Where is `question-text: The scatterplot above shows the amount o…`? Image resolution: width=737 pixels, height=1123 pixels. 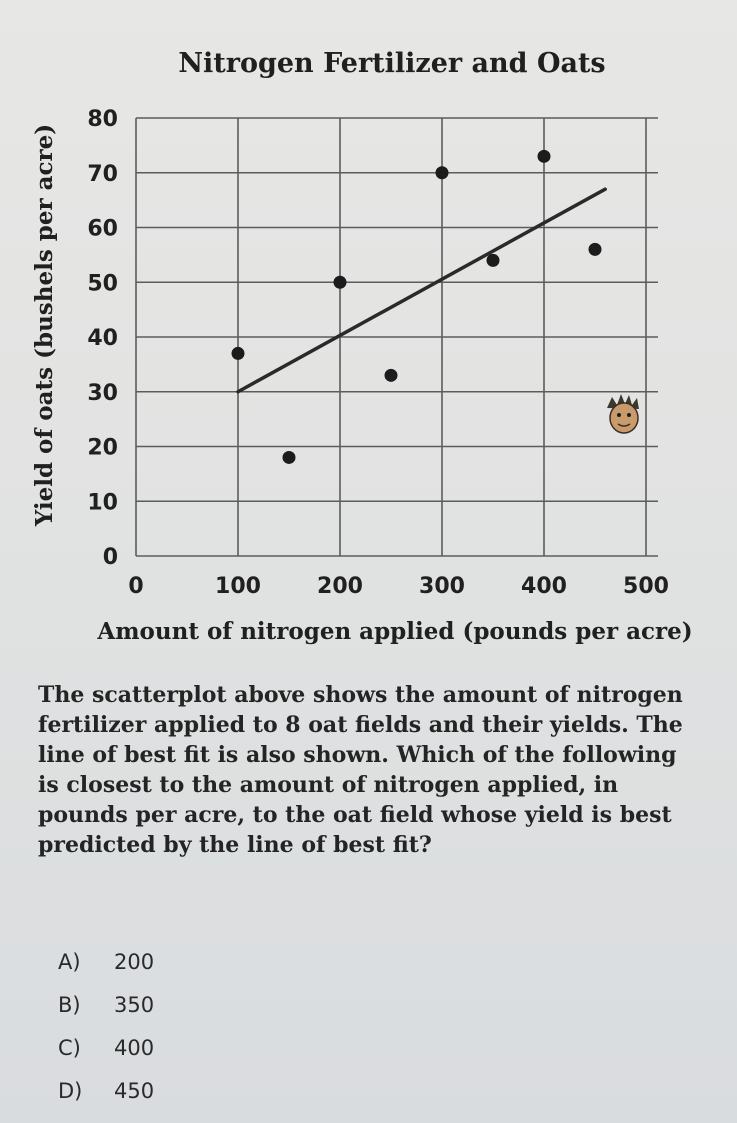 question-text: The scatterplot above shows the amount o… is located at coordinates (360, 770).